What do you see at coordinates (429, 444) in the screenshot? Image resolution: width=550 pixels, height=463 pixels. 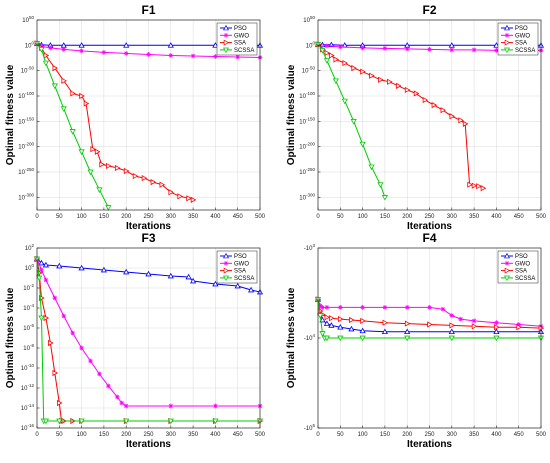 I see `x-axis-label: Iterations` at bounding box center [429, 444].